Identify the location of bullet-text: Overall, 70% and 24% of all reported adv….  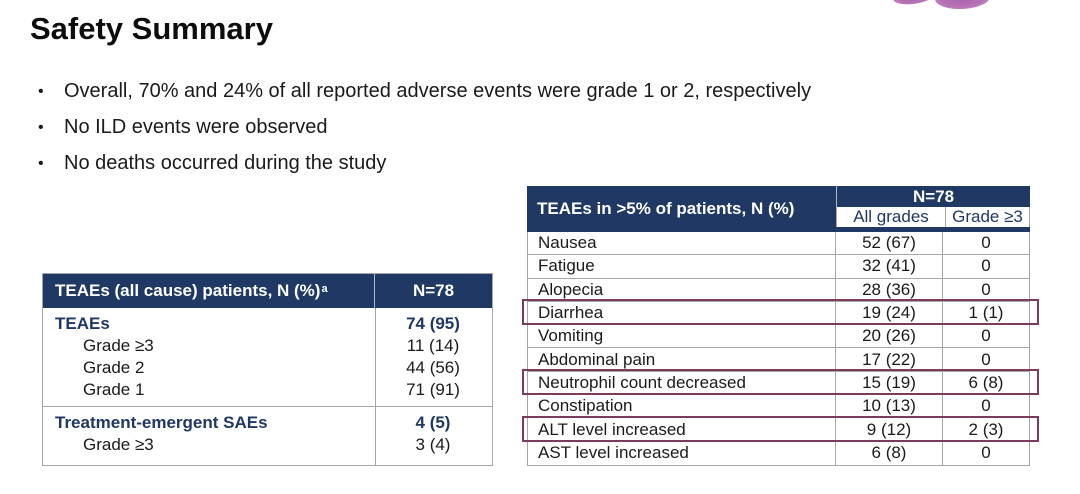
(438, 91).